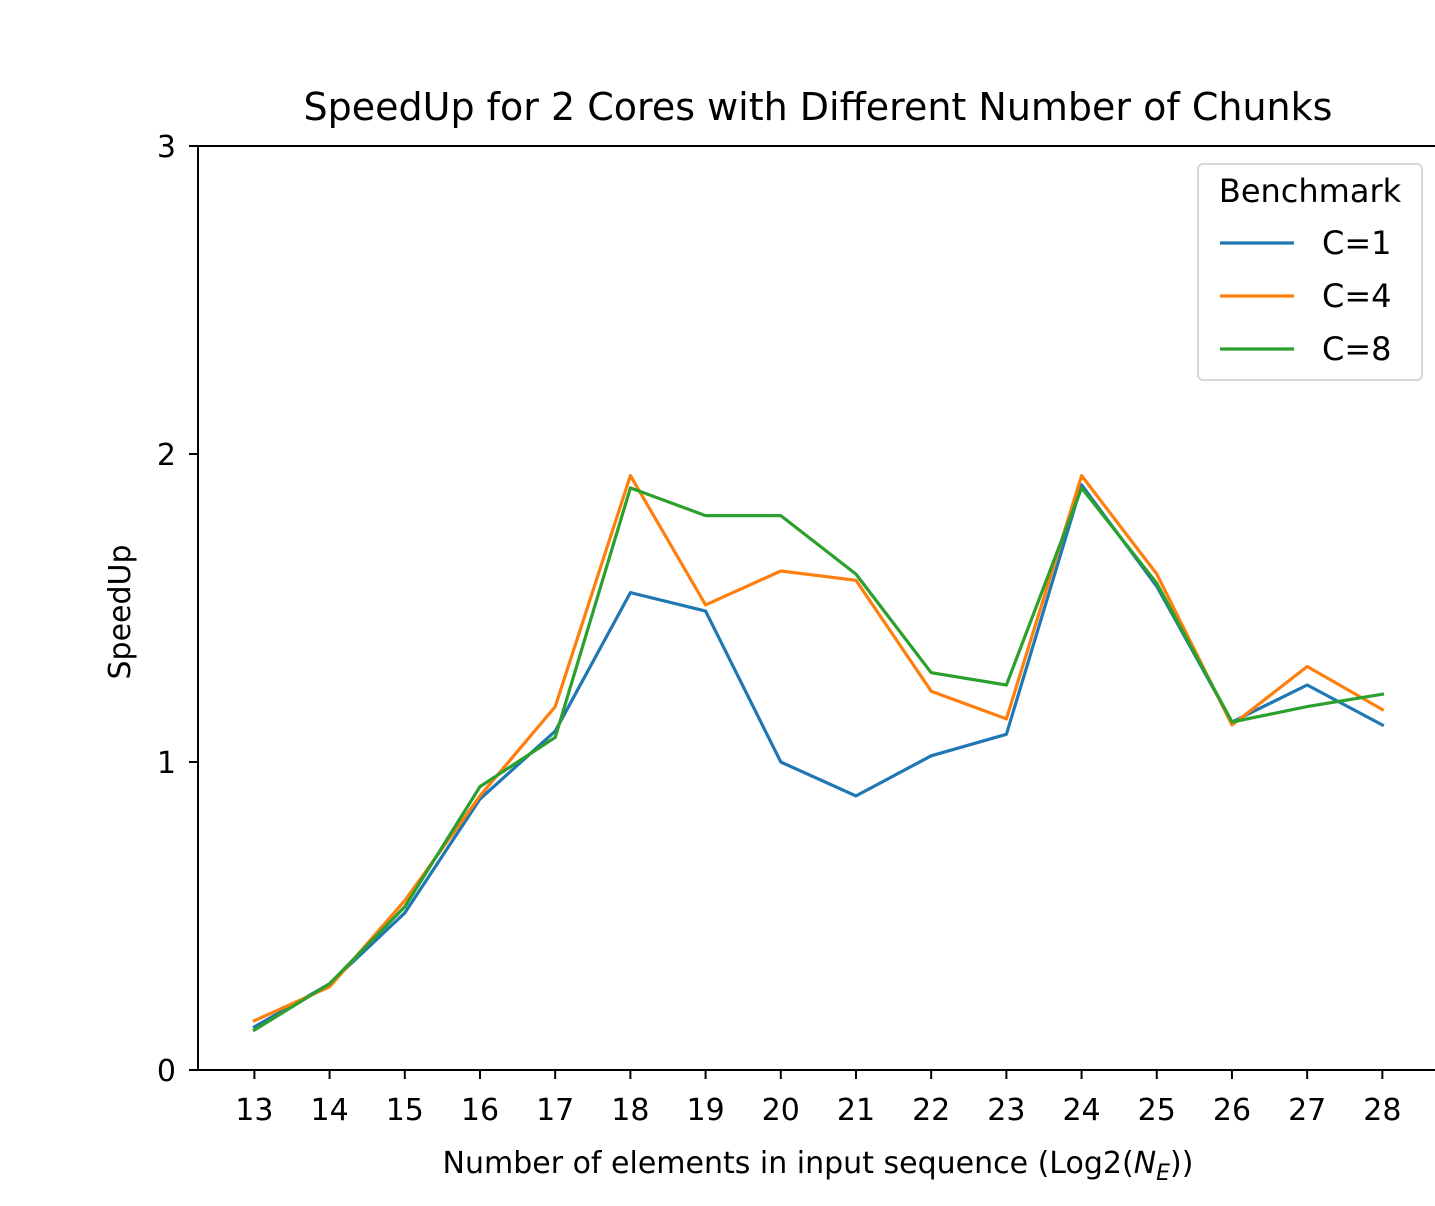  What do you see at coordinates (1157, 1110) in the screenshot?
I see `x-tick-label: 25` at bounding box center [1157, 1110].